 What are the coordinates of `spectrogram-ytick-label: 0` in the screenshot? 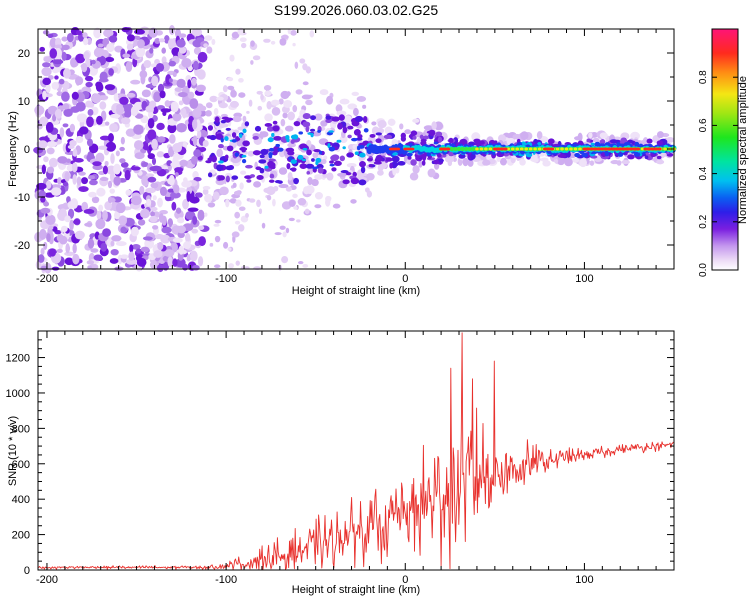 It's located at (27, 150).